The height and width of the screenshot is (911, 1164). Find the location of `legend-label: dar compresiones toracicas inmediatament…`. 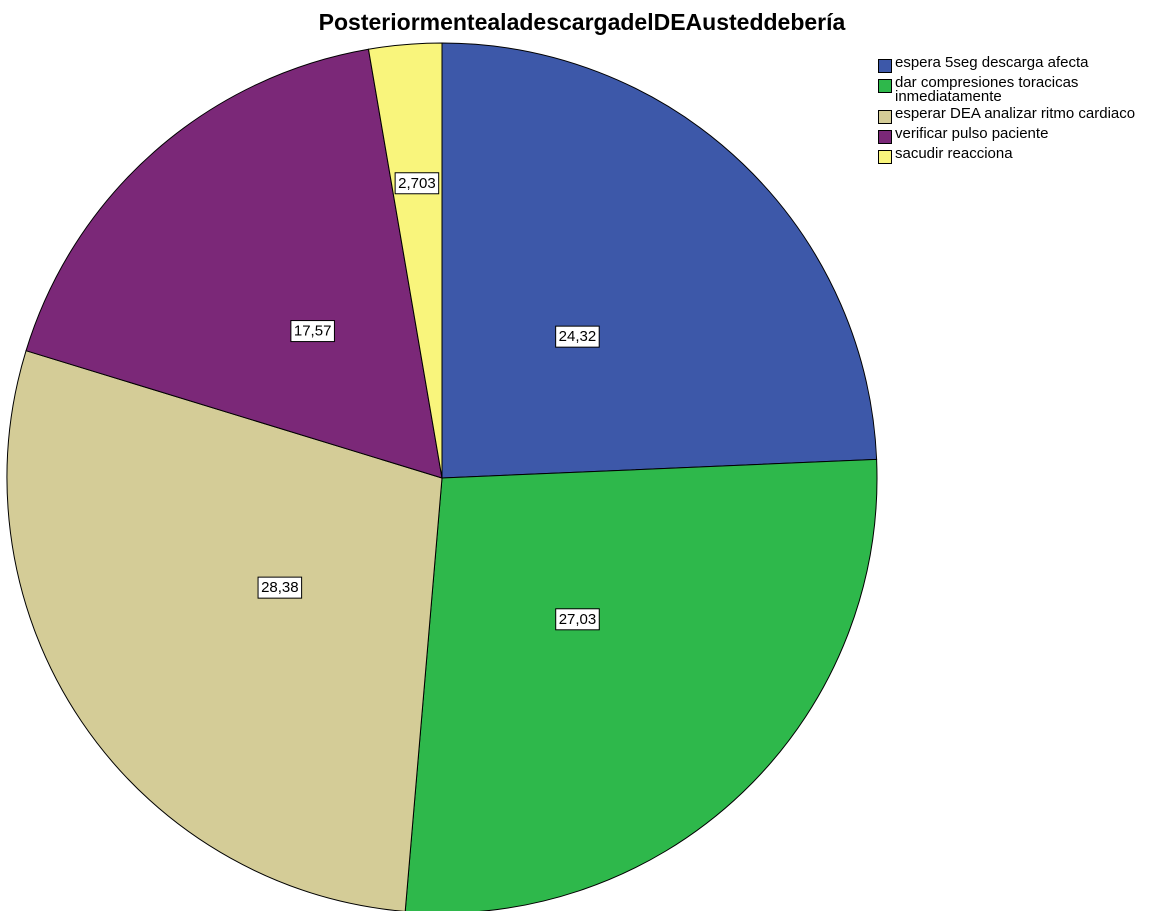

legend-label: dar compresiones toracicas inmediatament… is located at coordinates (987, 89).